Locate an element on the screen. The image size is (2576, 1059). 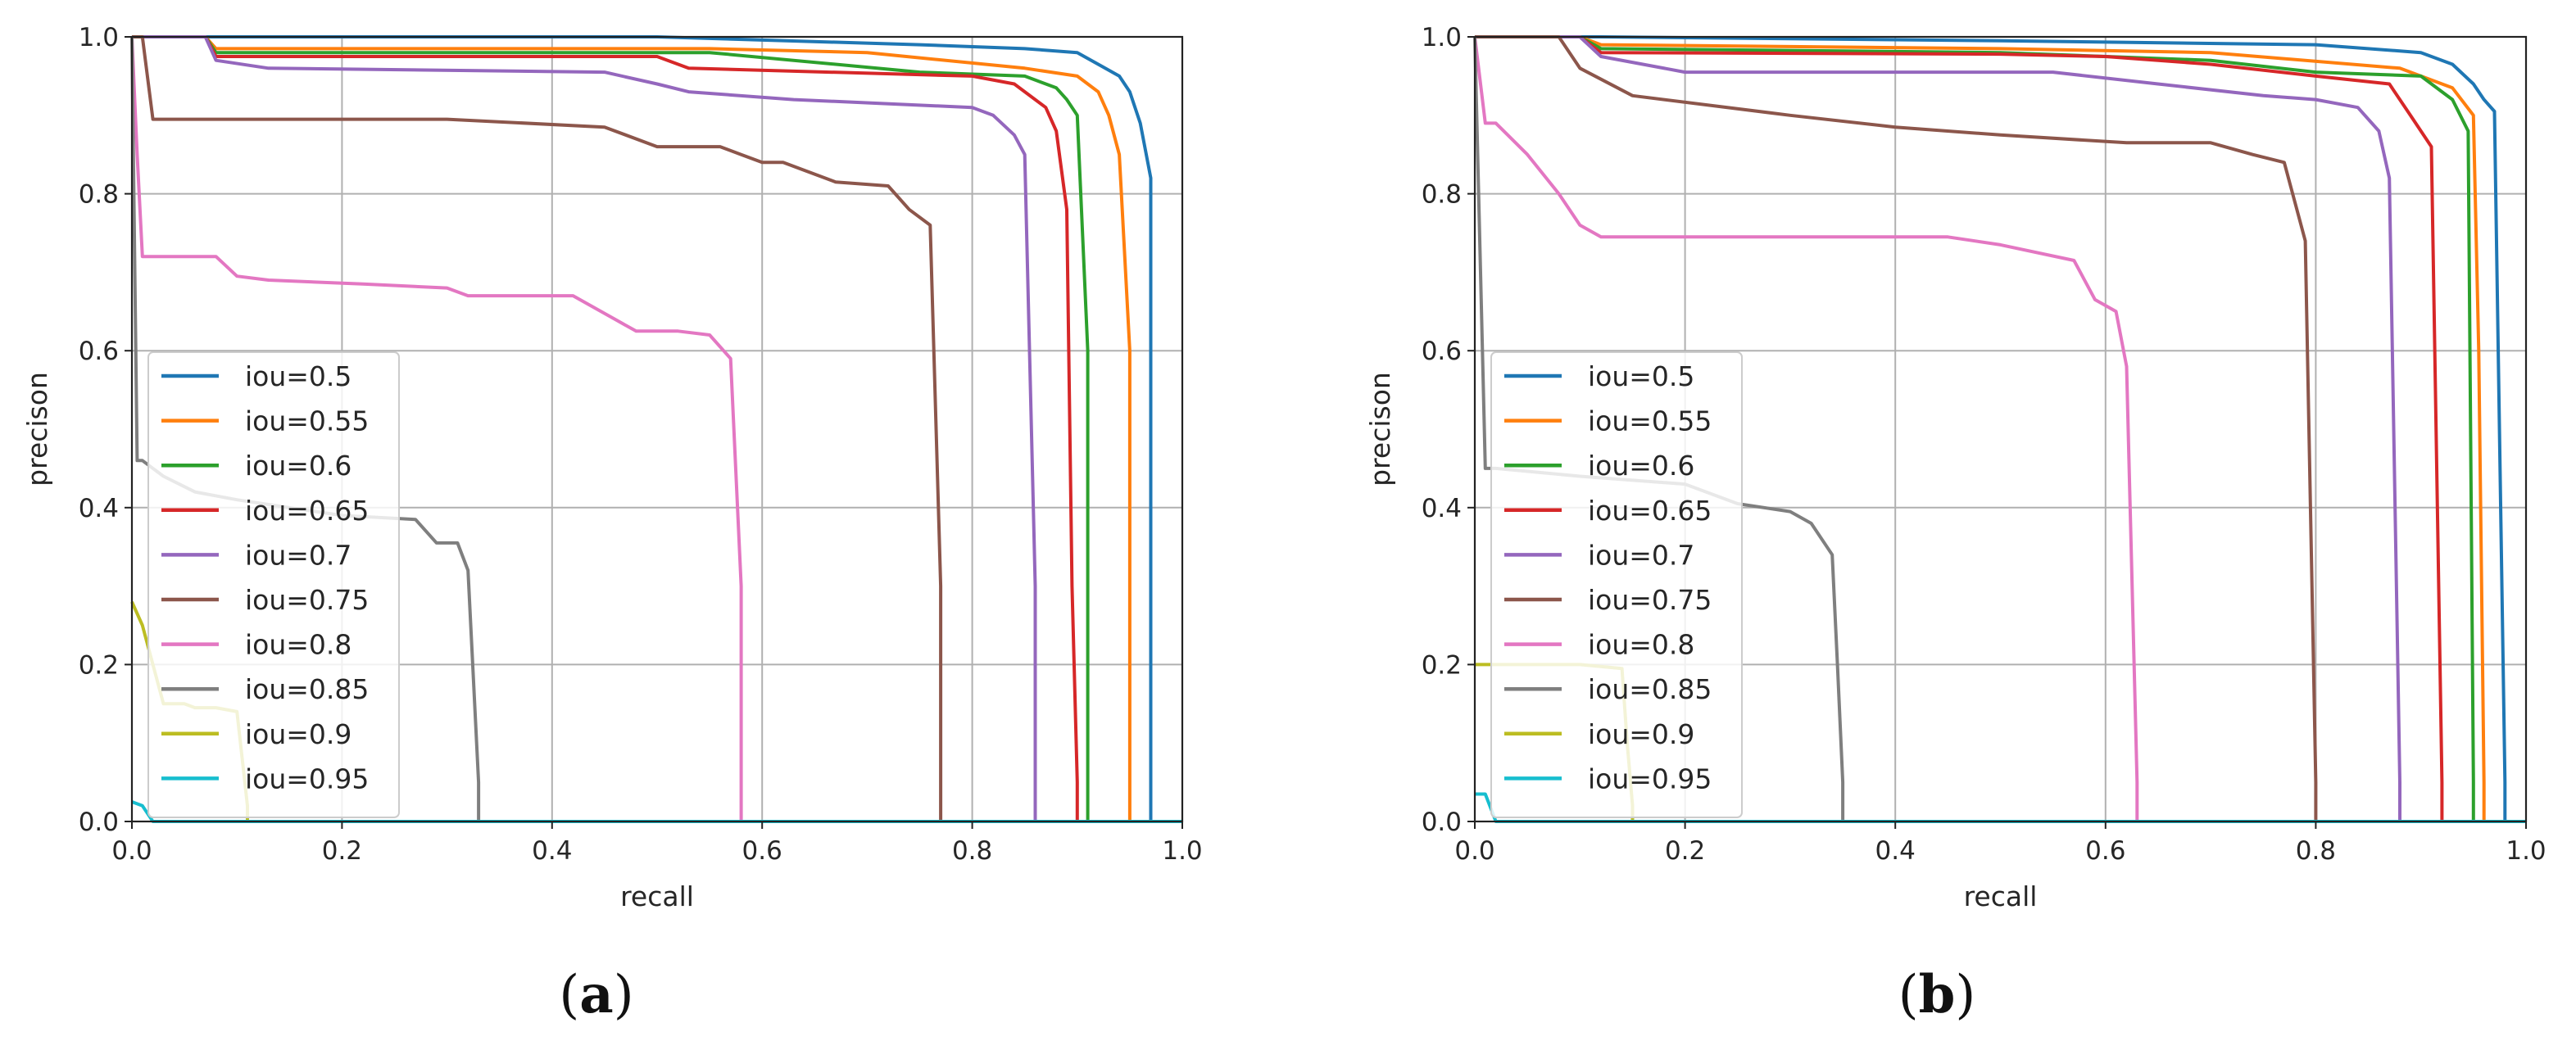
panel-caption: (b) is located at coordinates (1937, 994).